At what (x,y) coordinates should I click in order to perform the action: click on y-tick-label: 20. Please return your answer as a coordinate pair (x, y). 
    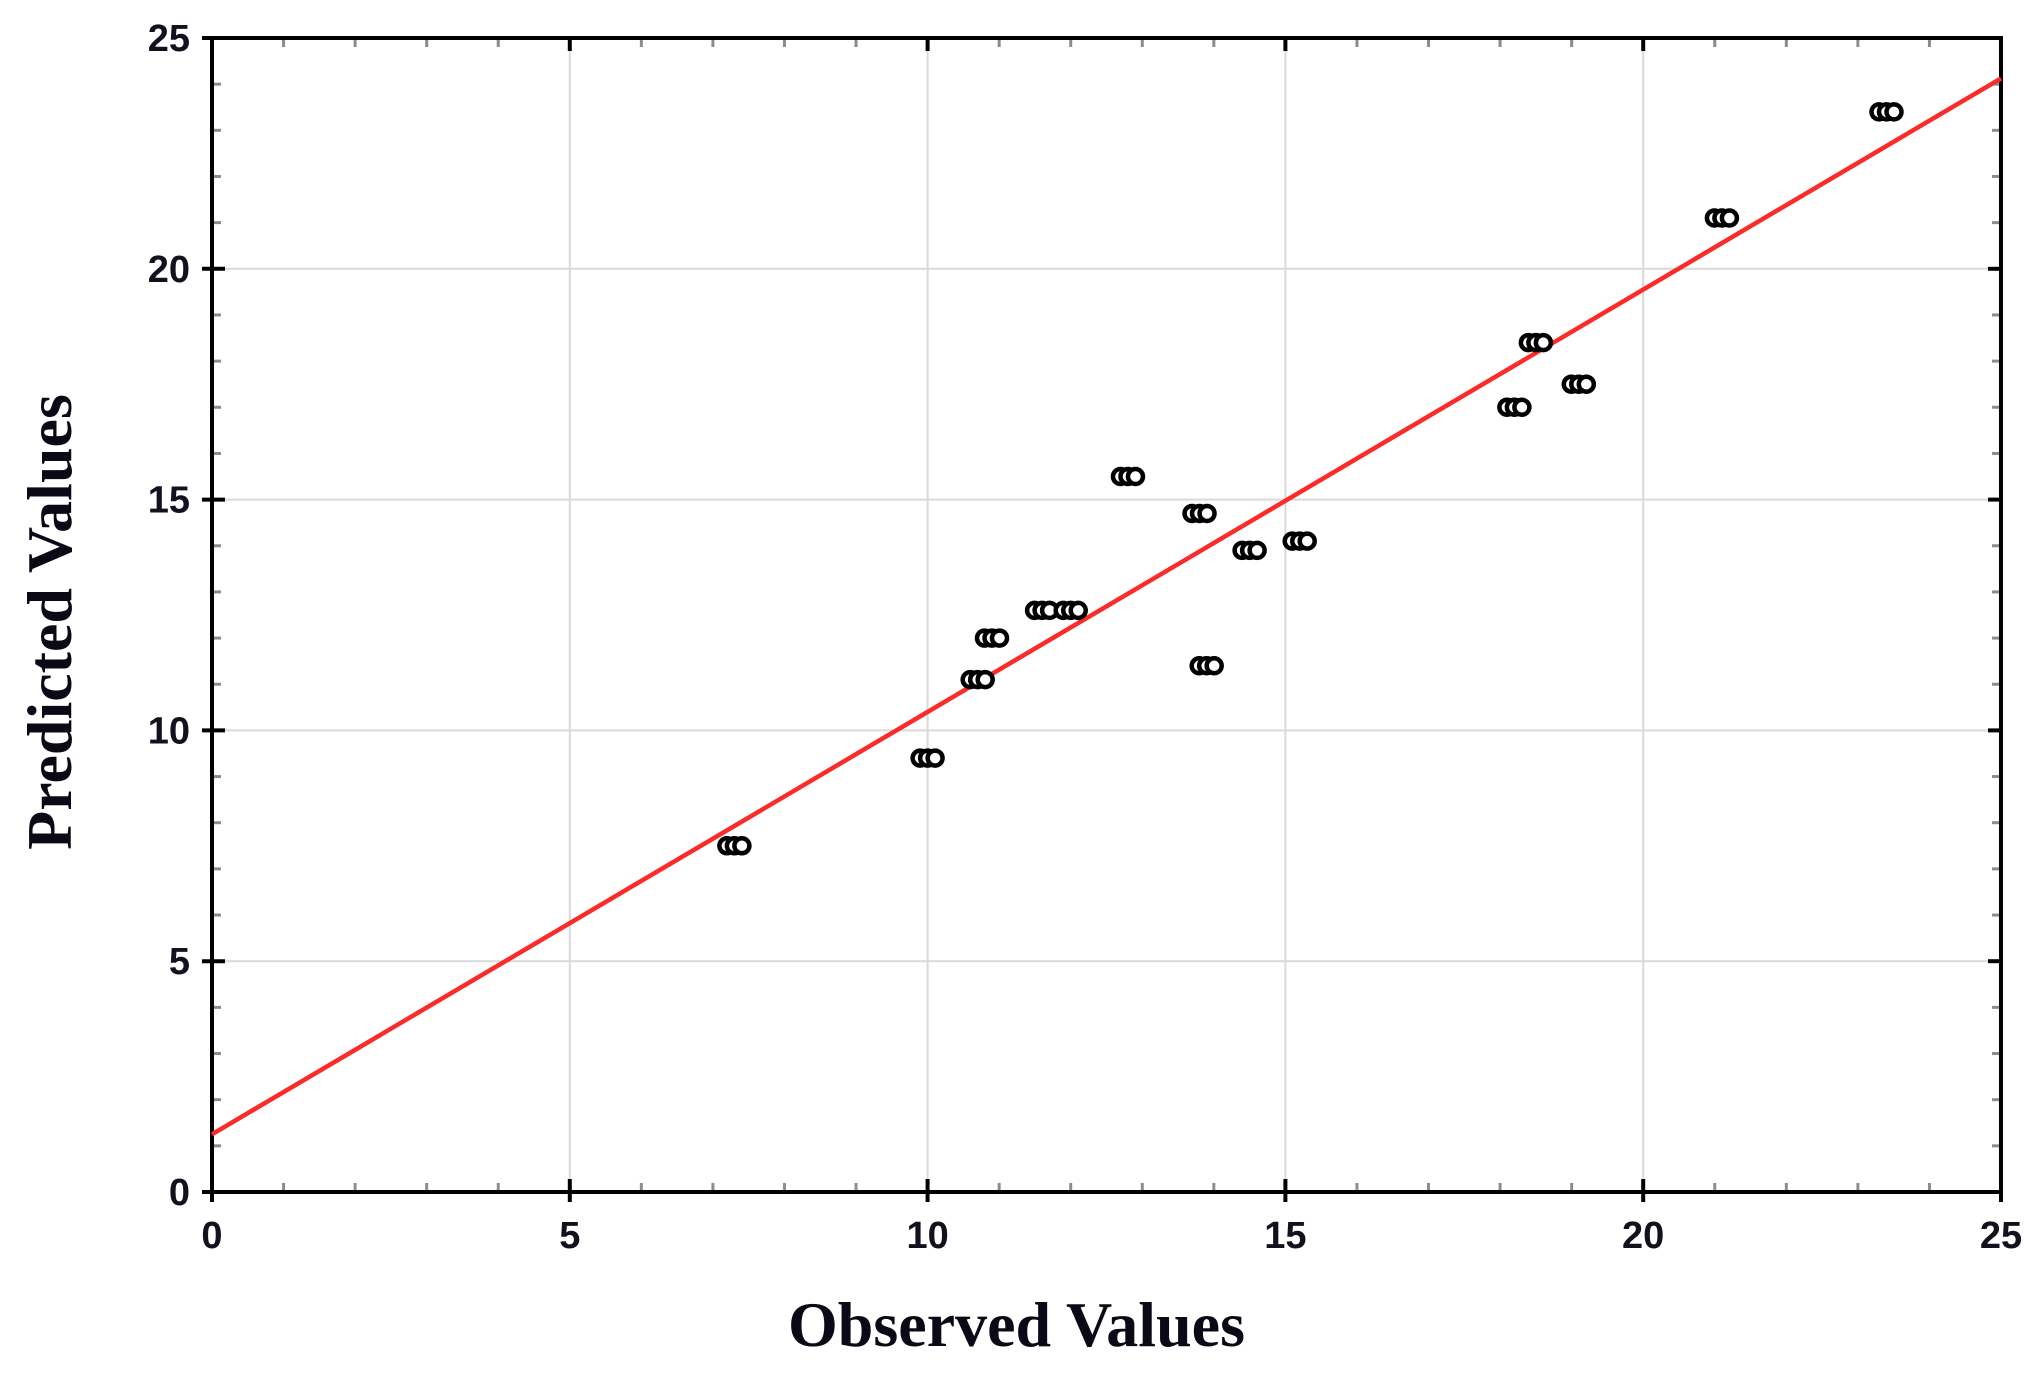
    Looking at the image, I should click on (169, 270).